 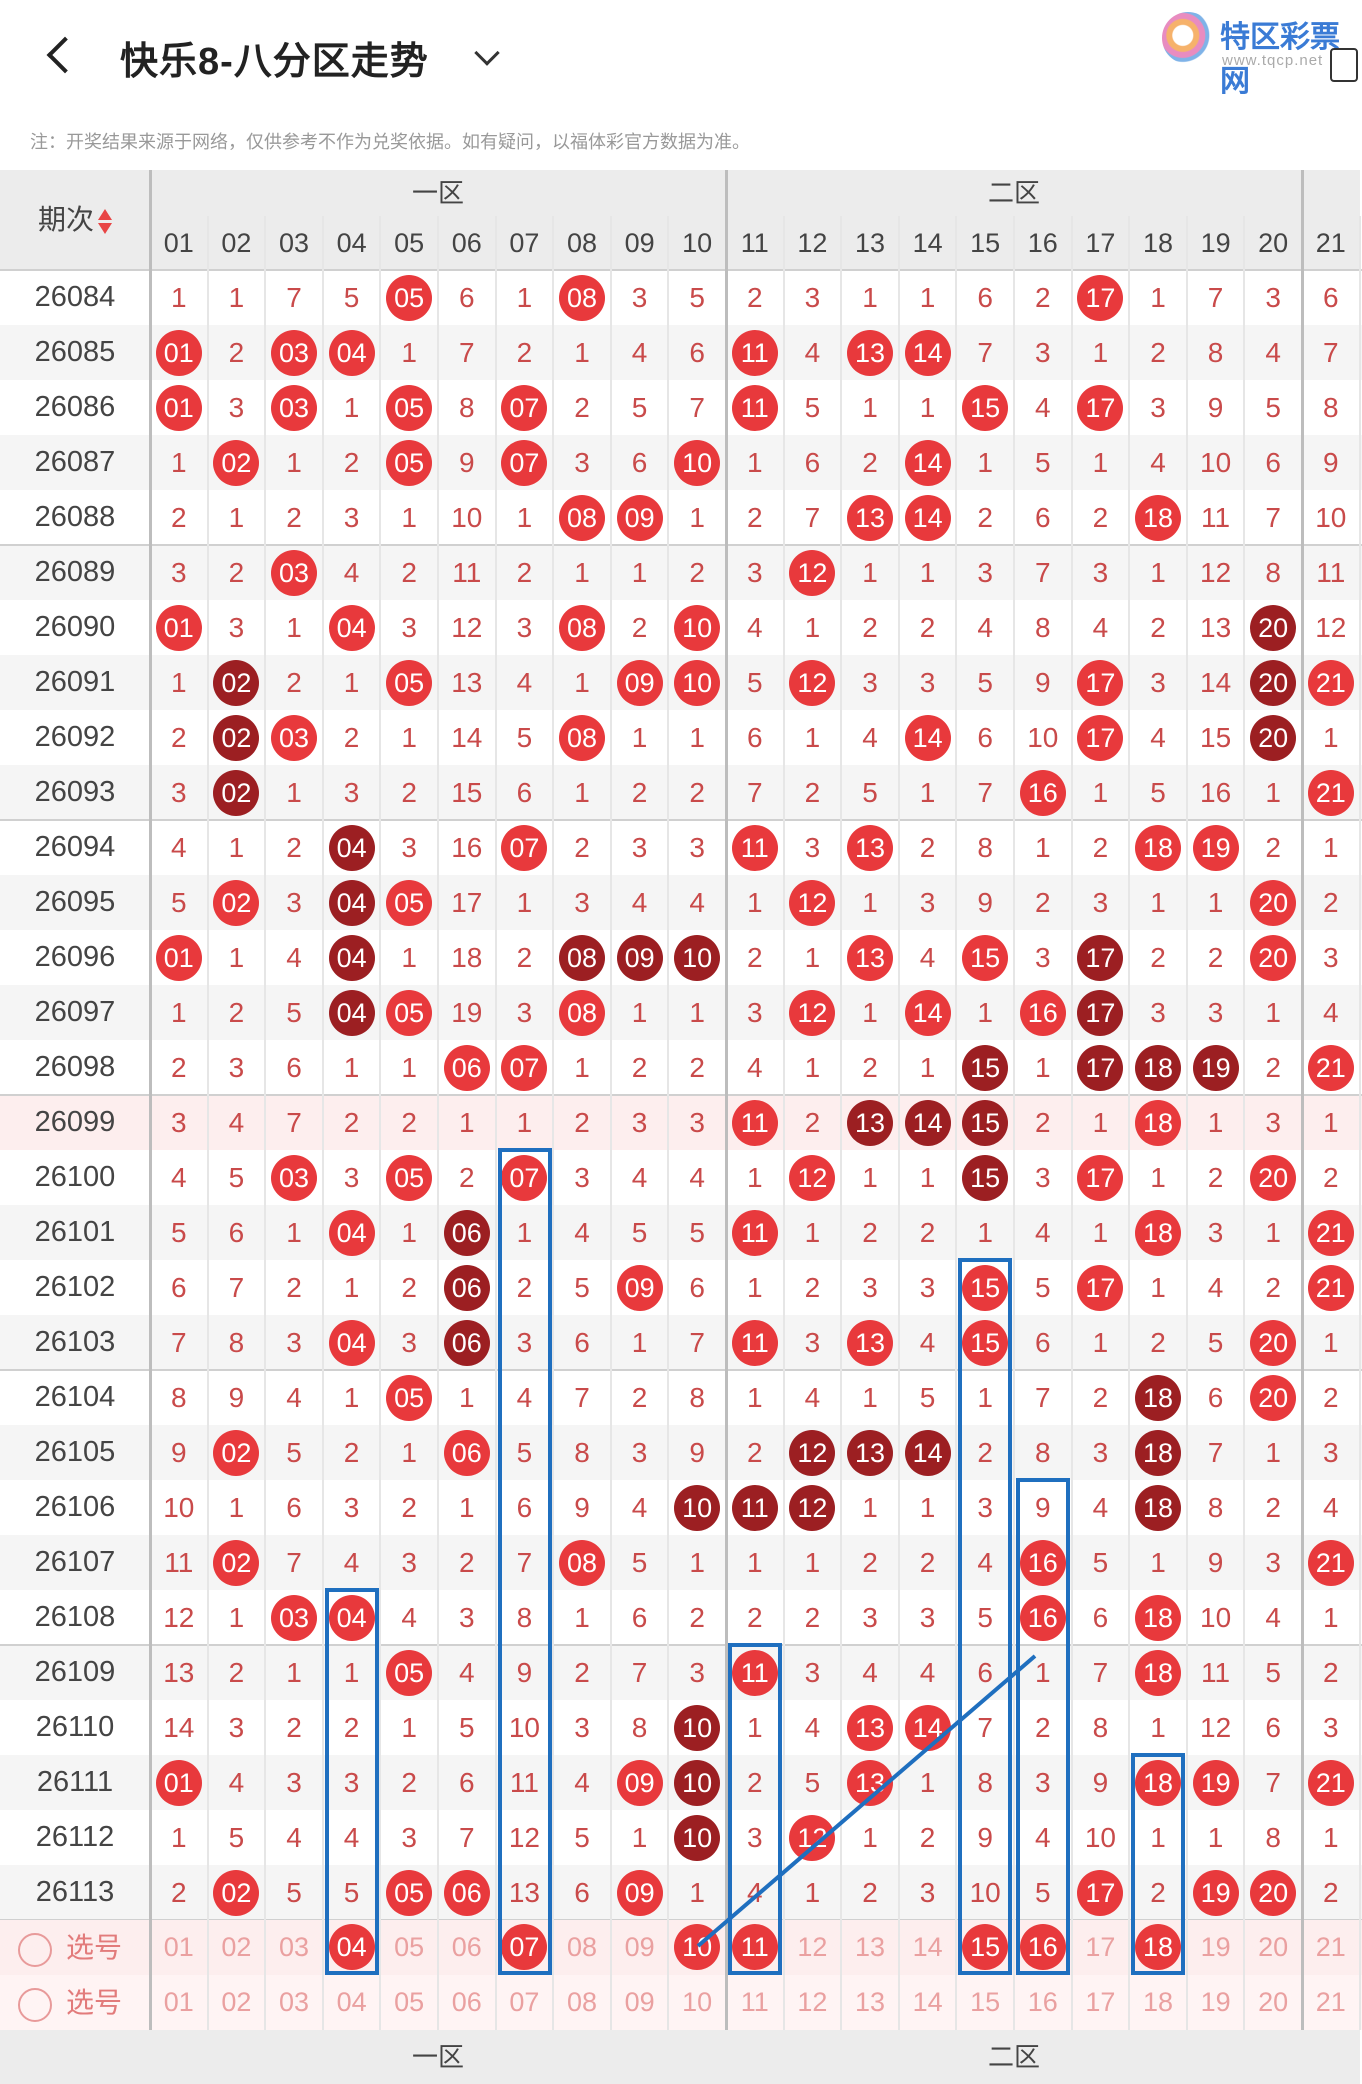 What do you see at coordinates (1216, 1892) in the screenshot?
I see `drawn-ball: 19` at bounding box center [1216, 1892].